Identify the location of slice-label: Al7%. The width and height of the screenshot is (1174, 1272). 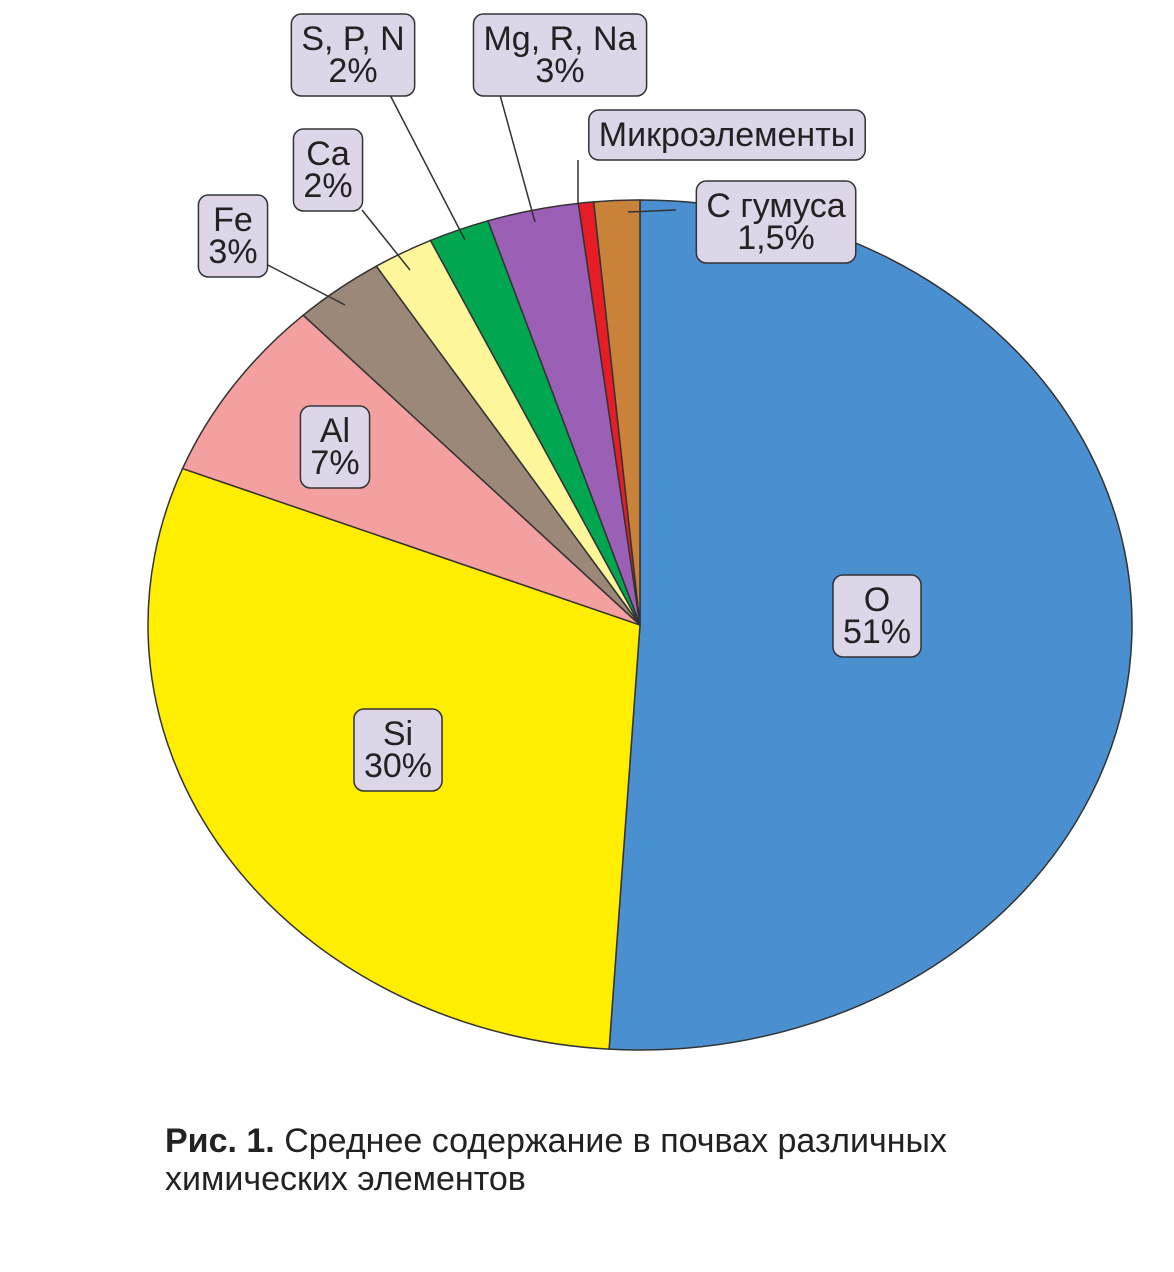
(335, 447).